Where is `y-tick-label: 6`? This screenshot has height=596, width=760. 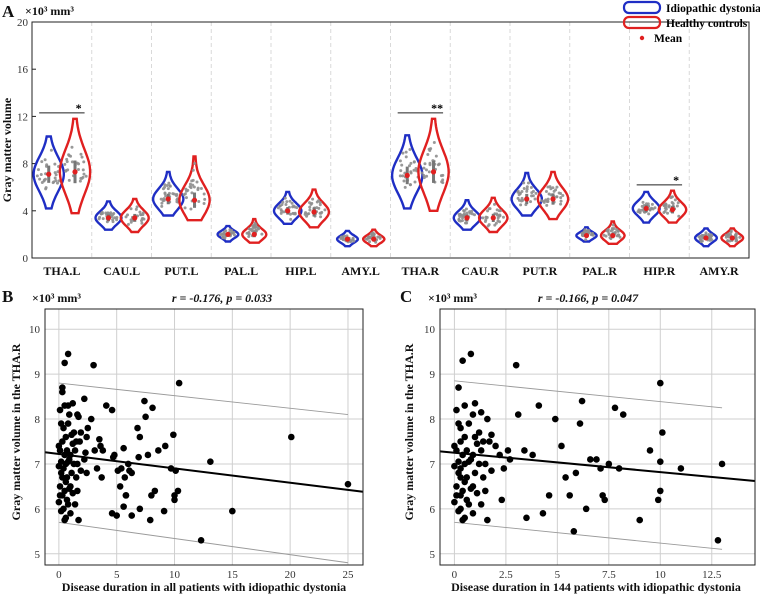 y-tick-label: 6 is located at coordinates (38, 510).